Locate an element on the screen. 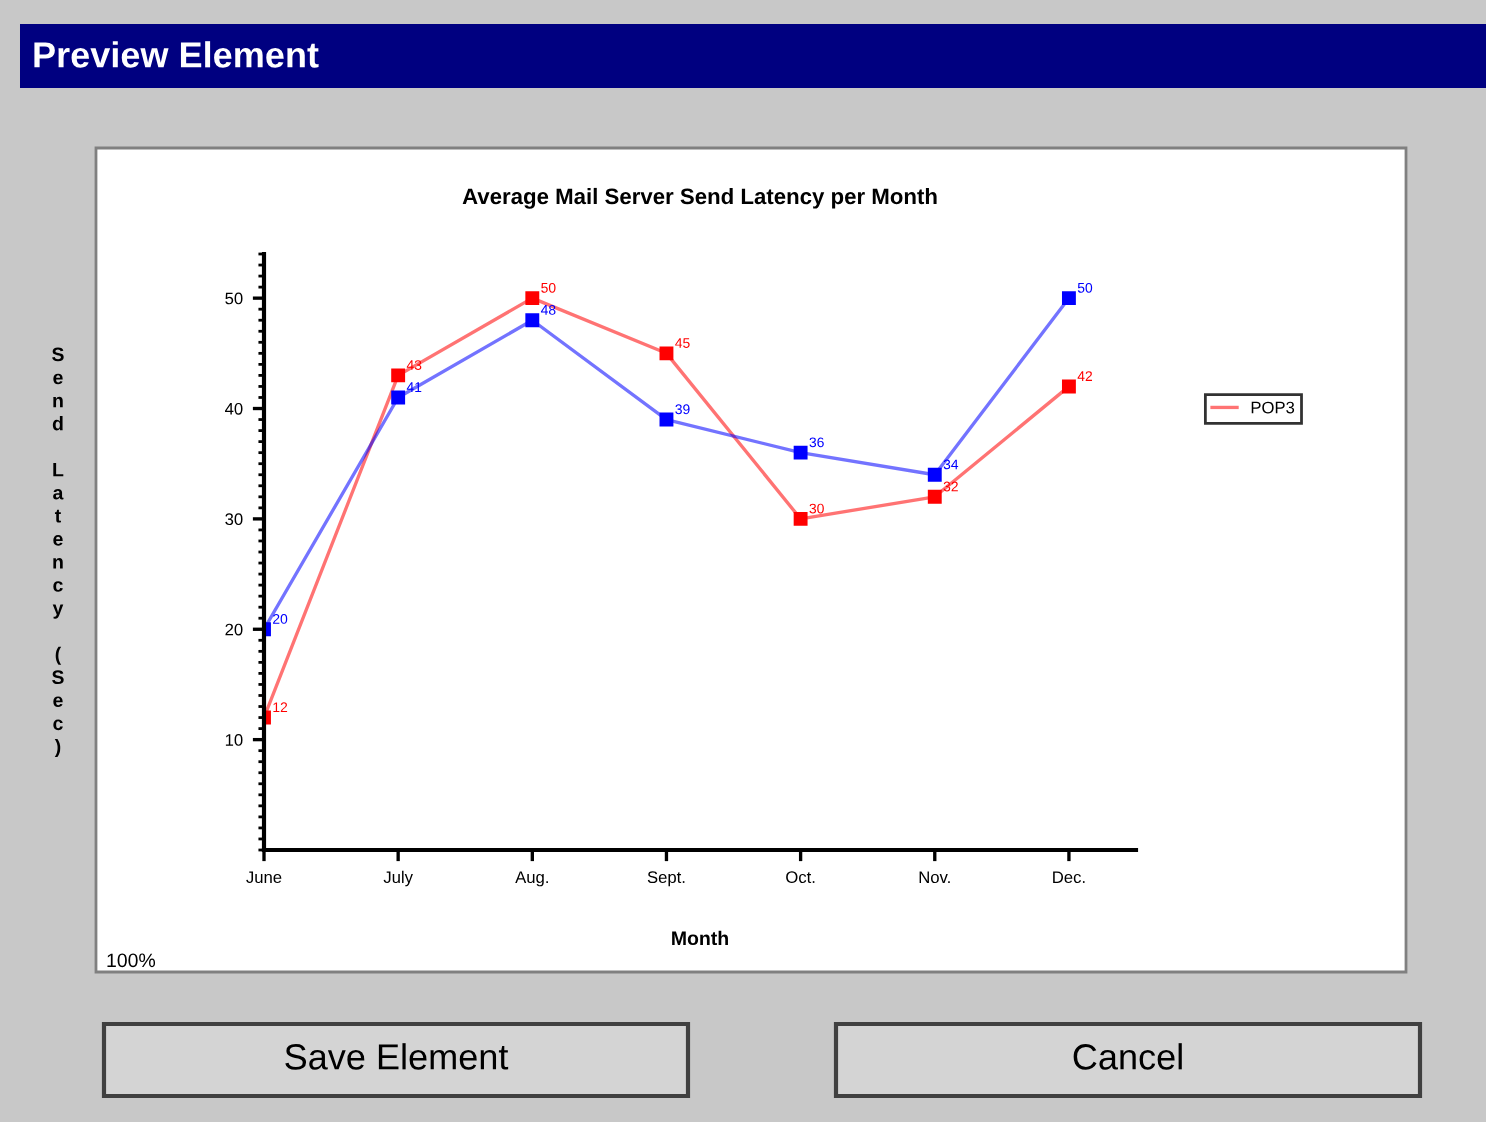  legend-label: POP3 is located at coordinates (1273, 407).